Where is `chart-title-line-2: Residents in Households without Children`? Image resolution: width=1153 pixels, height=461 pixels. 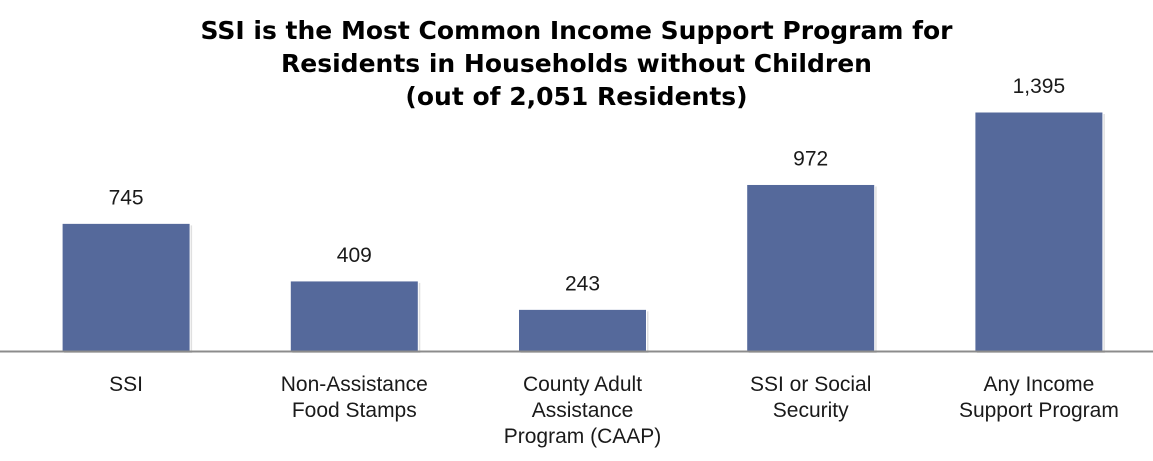 chart-title-line-2: Residents in Households without Children is located at coordinates (576, 63).